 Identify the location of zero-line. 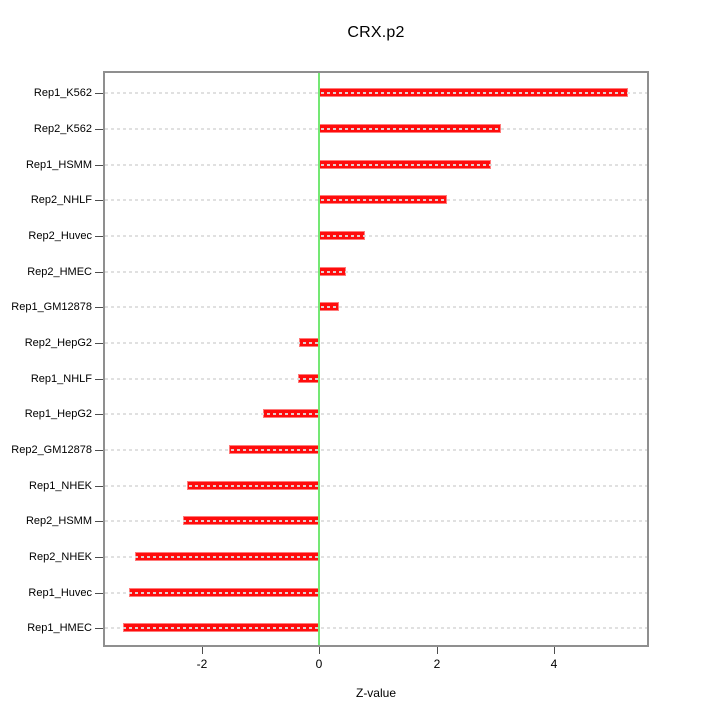
(319, 359).